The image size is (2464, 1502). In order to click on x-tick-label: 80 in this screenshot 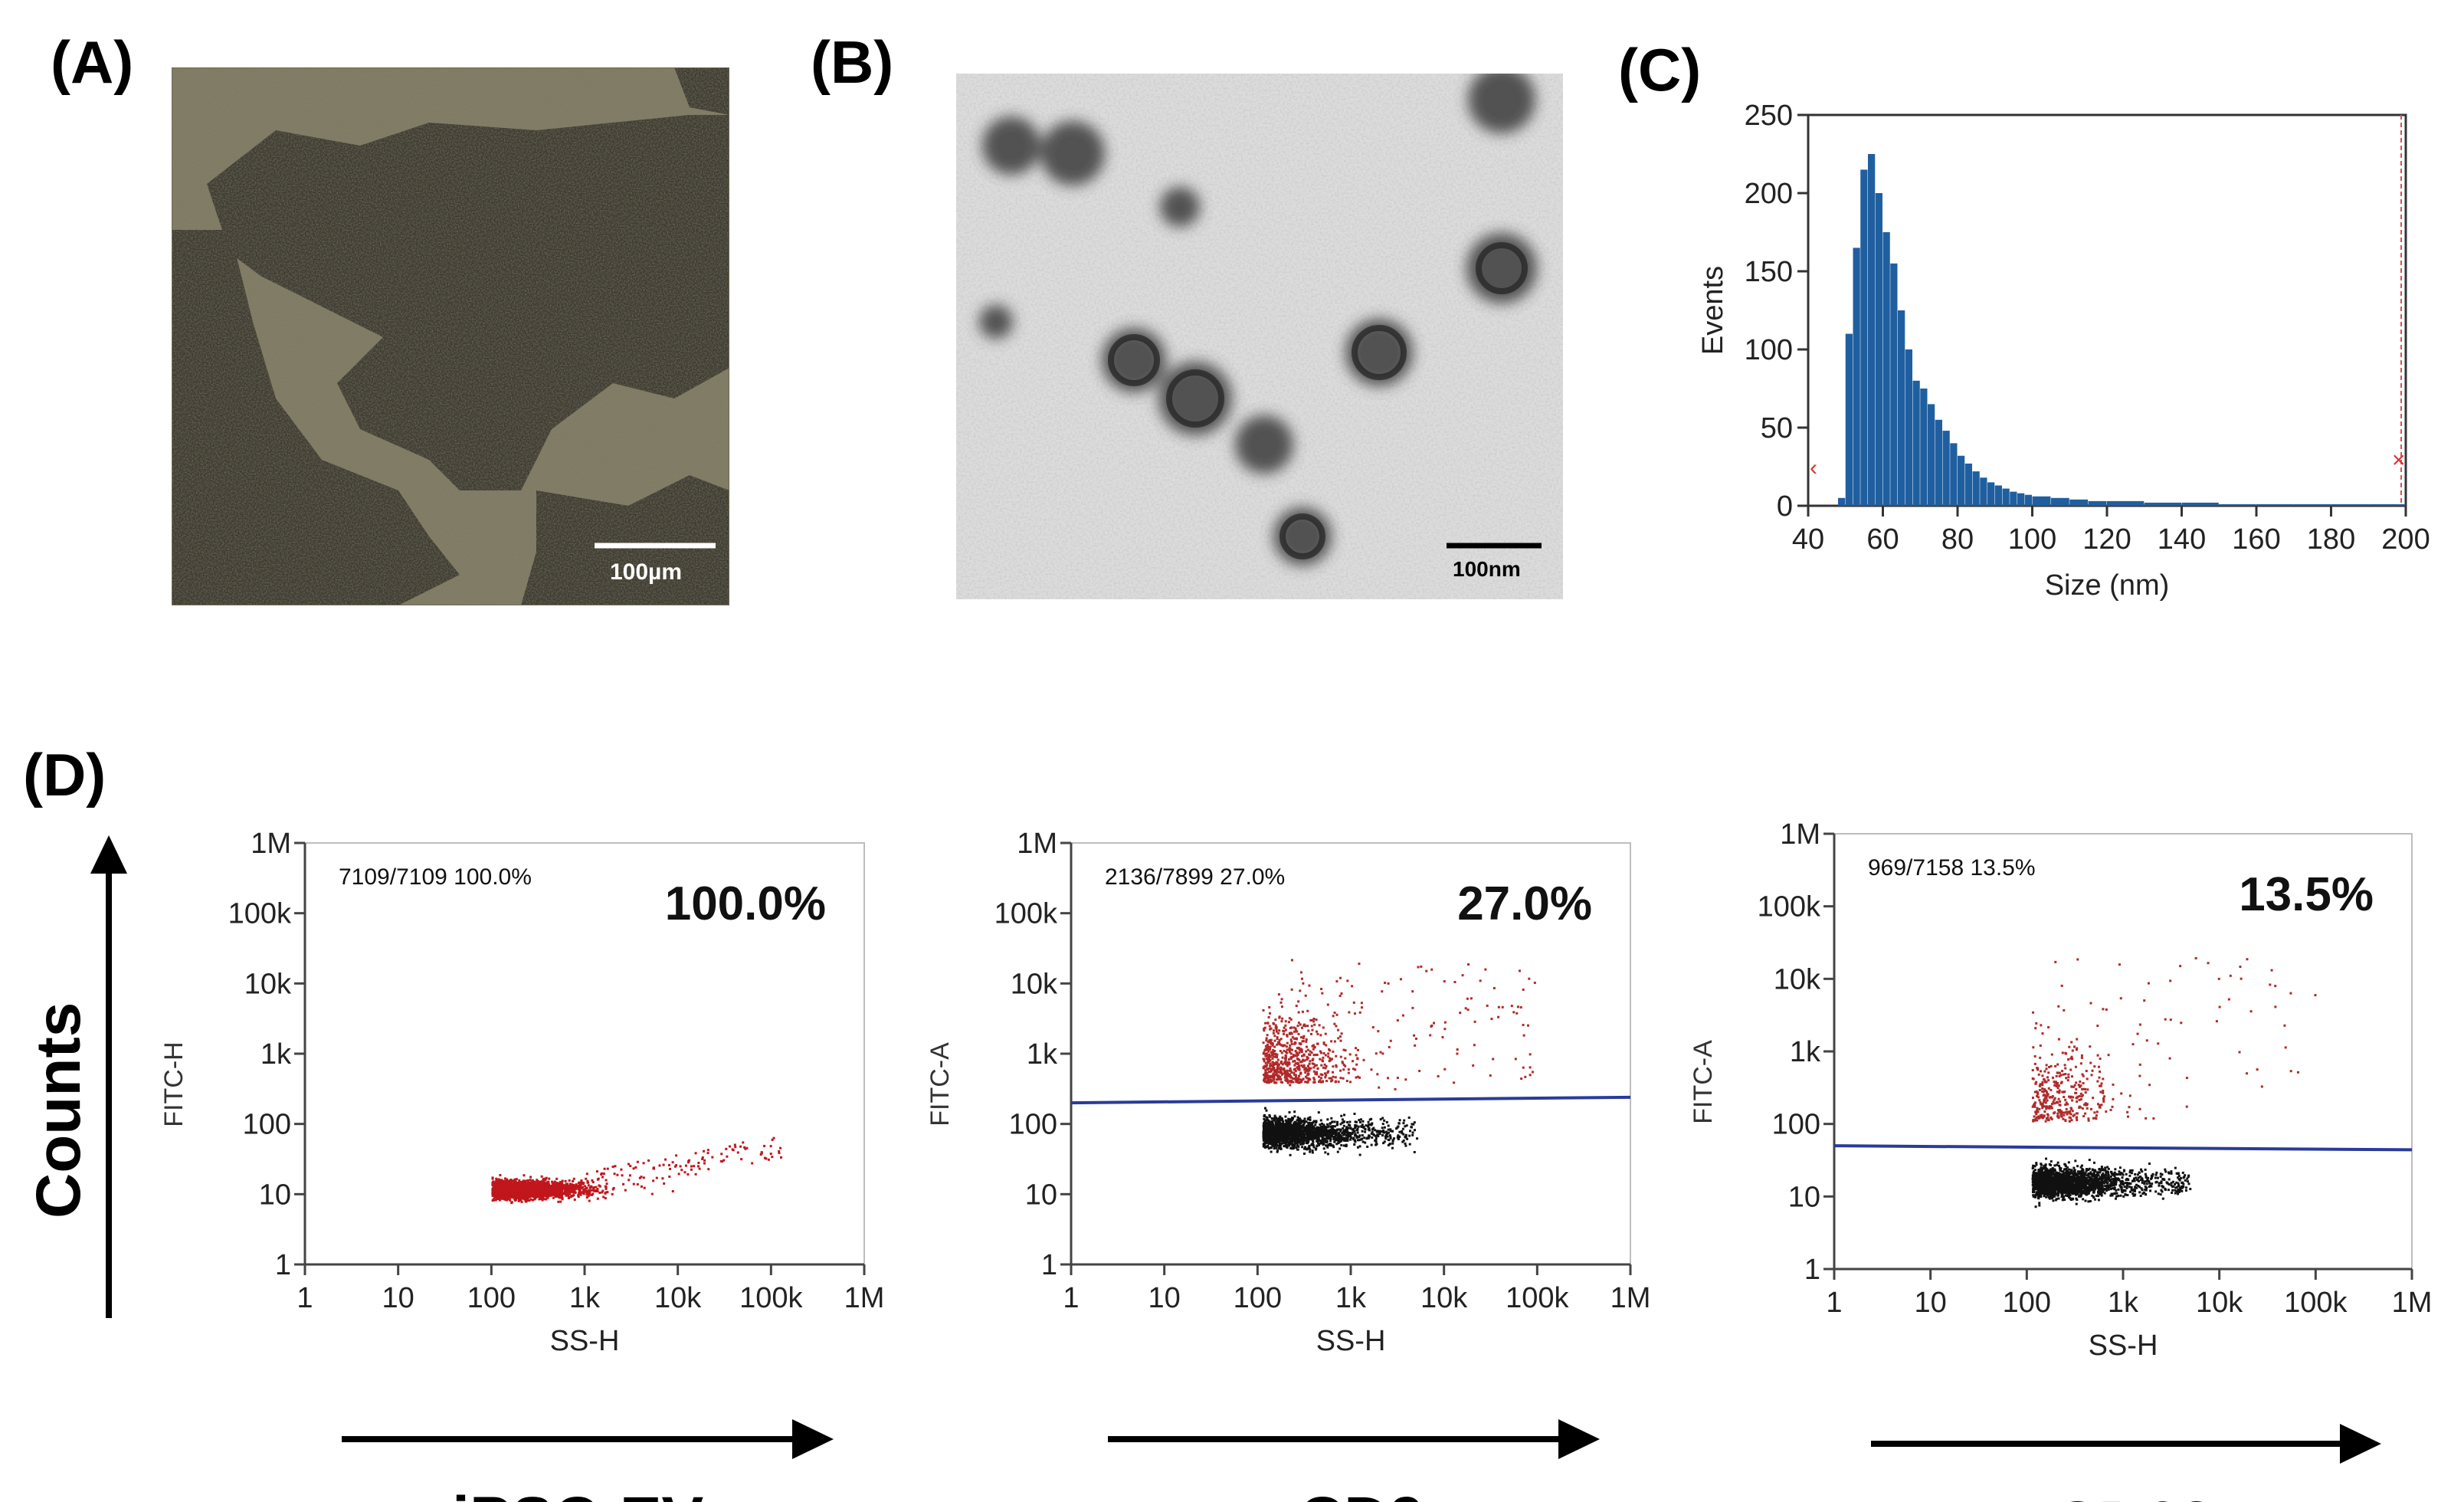, I will do `click(1957, 539)`.